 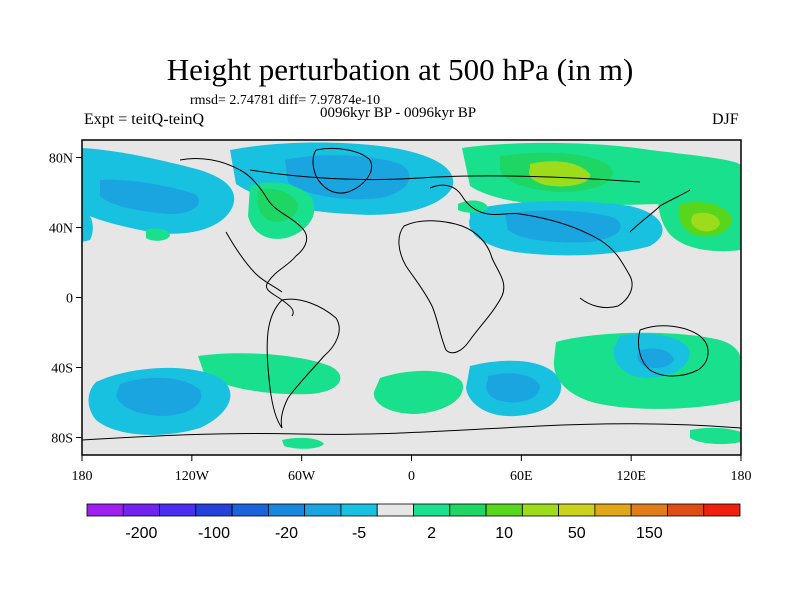 What do you see at coordinates (411, 476) in the screenshot?
I see `lon-tick-label: 0` at bounding box center [411, 476].